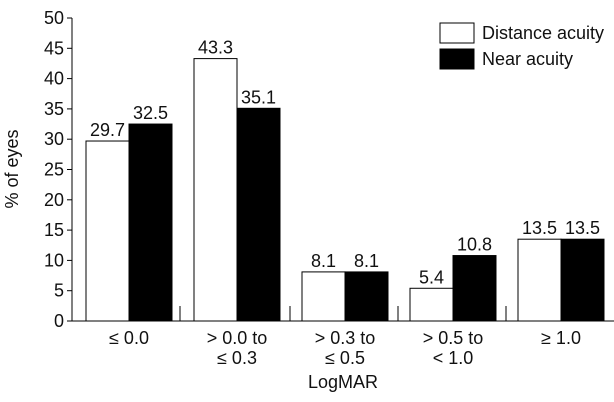 The width and height of the screenshot is (614, 402). Describe the element at coordinates (561, 338) in the screenshot. I see `x-category-label: ≥ 1.0` at that location.